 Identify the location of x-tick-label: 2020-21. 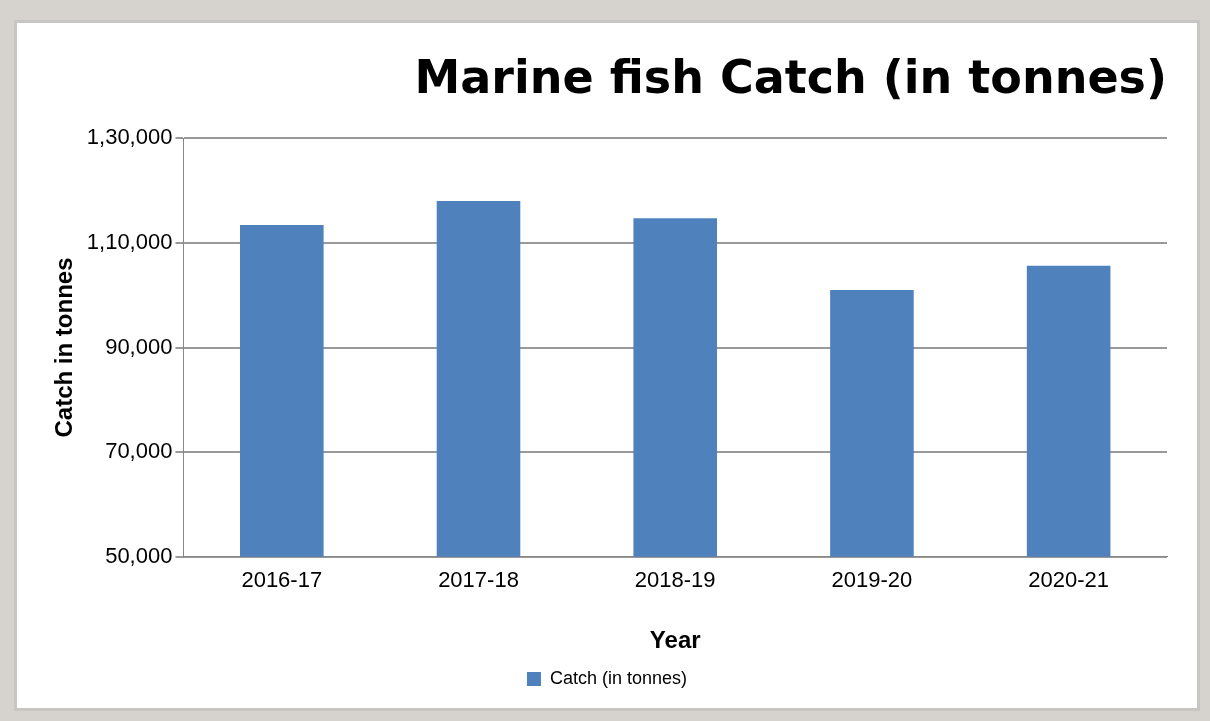
(1069, 580).